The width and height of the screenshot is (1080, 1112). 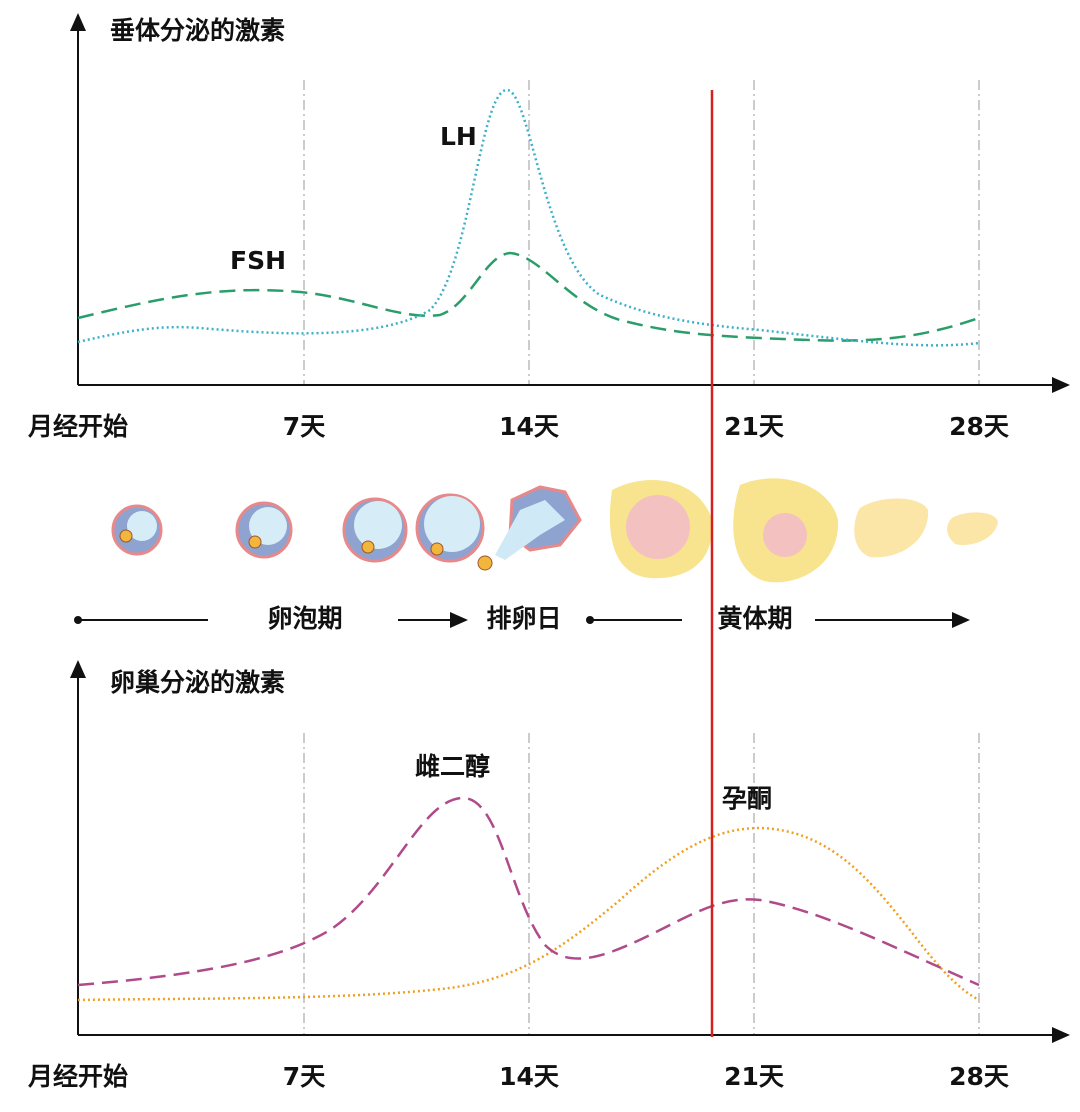 What do you see at coordinates (754, 618) in the screenshot?
I see `phase-label: 黄体期` at bounding box center [754, 618].